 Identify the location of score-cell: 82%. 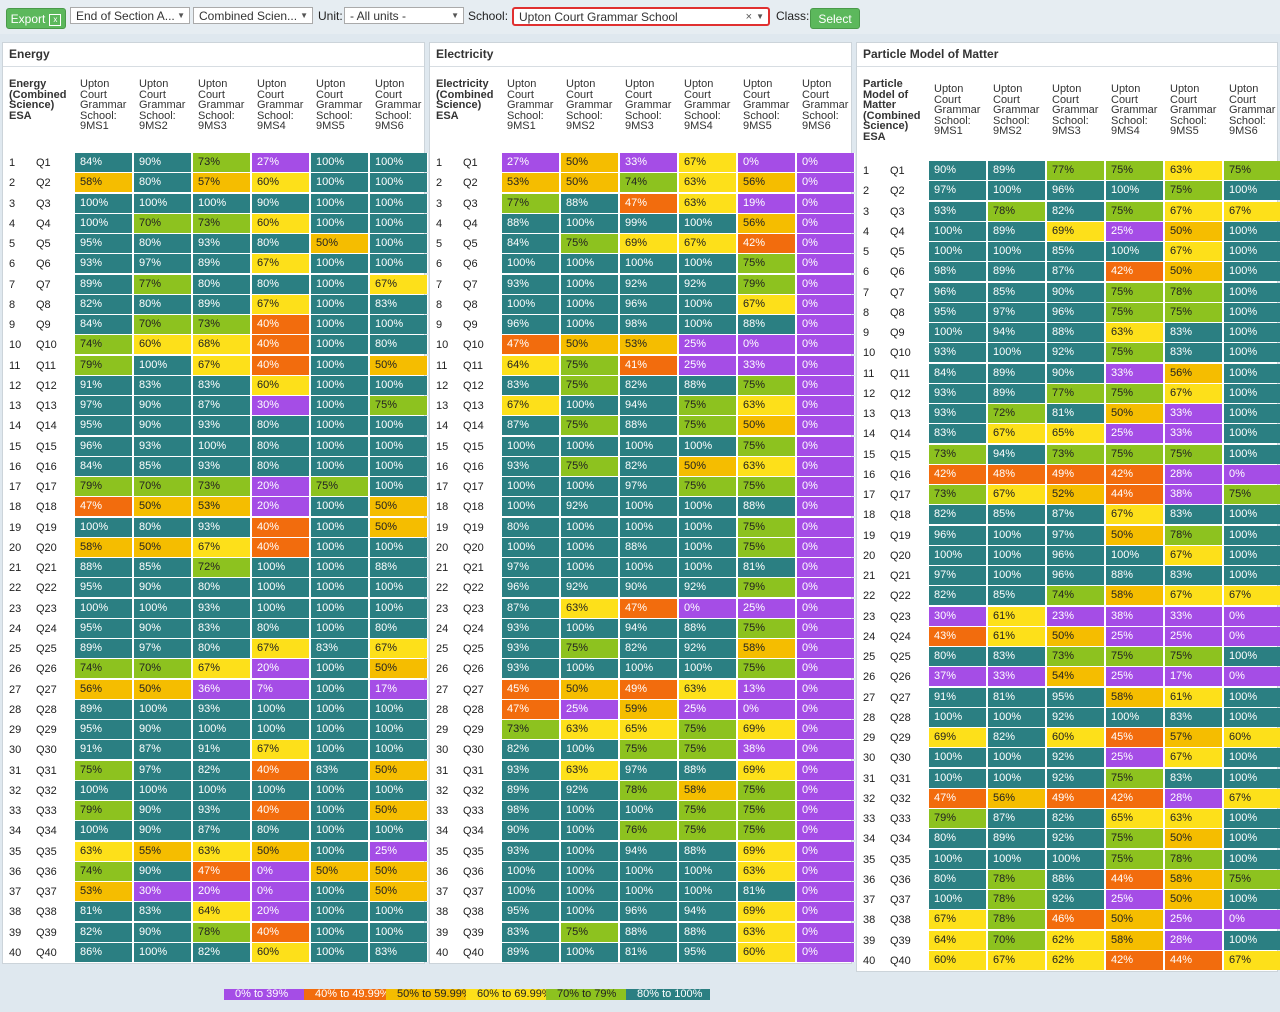
(958, 596).